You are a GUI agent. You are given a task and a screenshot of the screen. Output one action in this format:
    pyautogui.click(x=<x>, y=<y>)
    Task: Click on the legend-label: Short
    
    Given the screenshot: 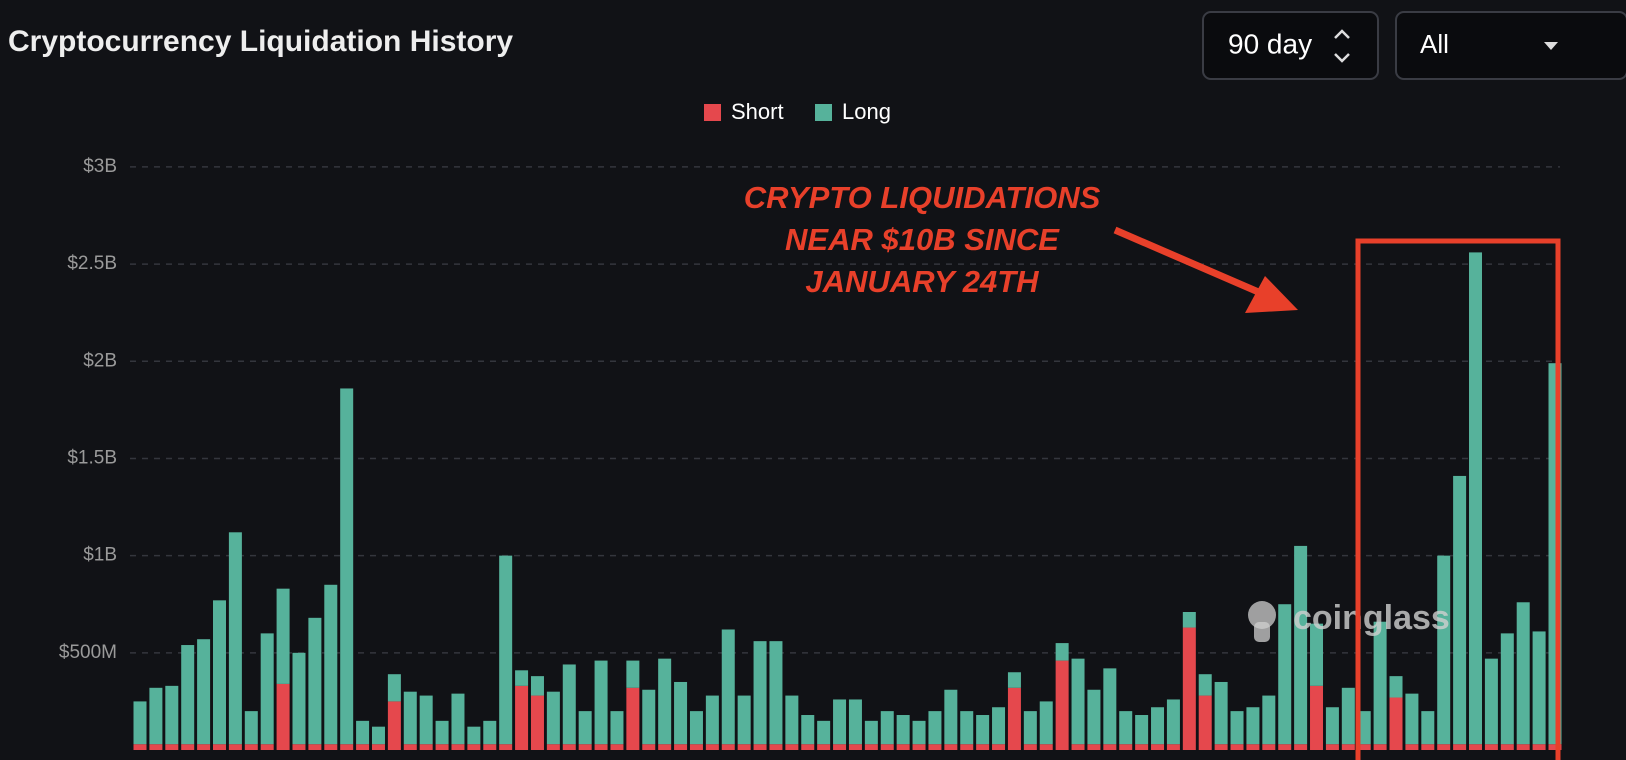 What is the action you would take?
    pyautogui.click(x=757, y=111)
    